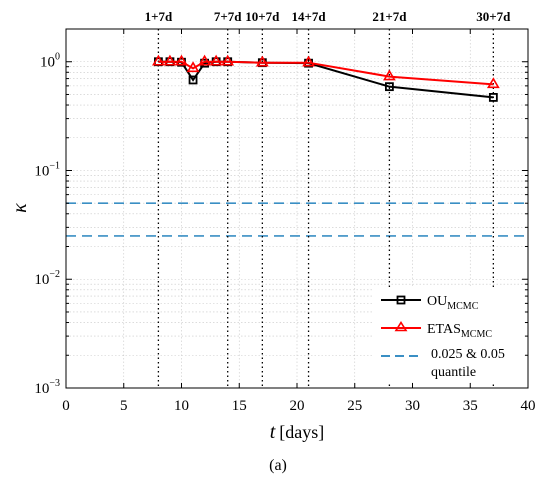  I want to click on x-axis-label: t [days], so click(297, 432).